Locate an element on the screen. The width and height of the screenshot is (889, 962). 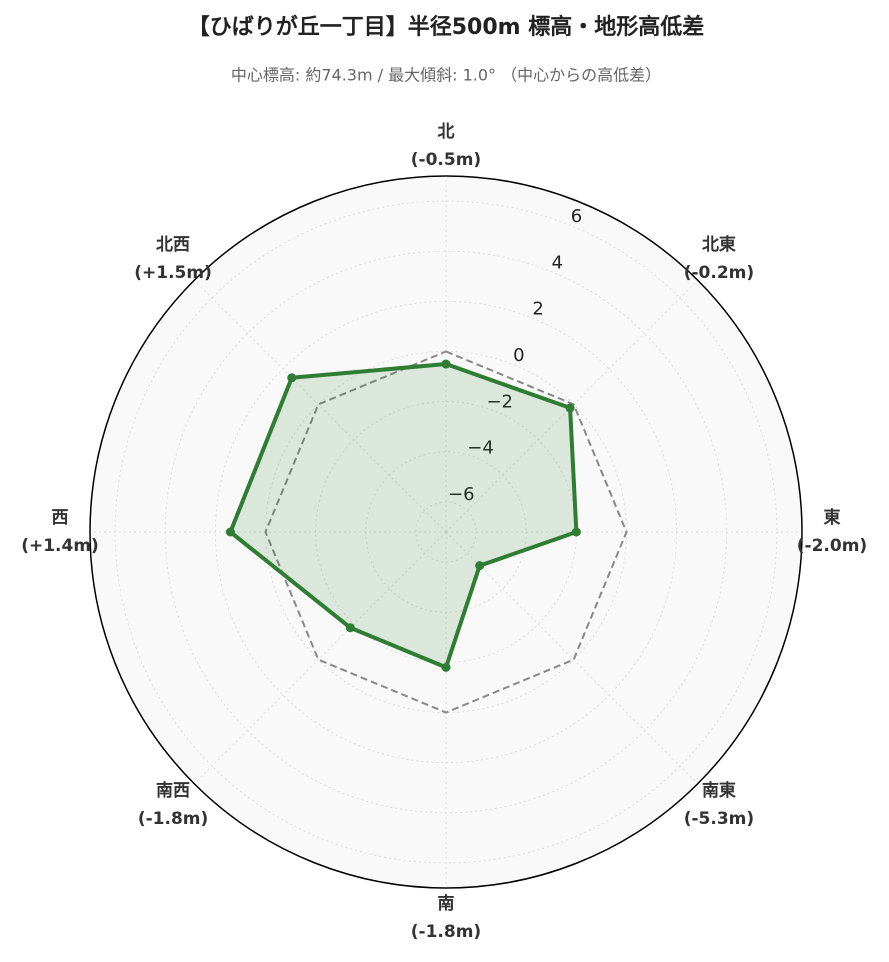
r-tick-label: −2 is located at coordinates (499, 401).